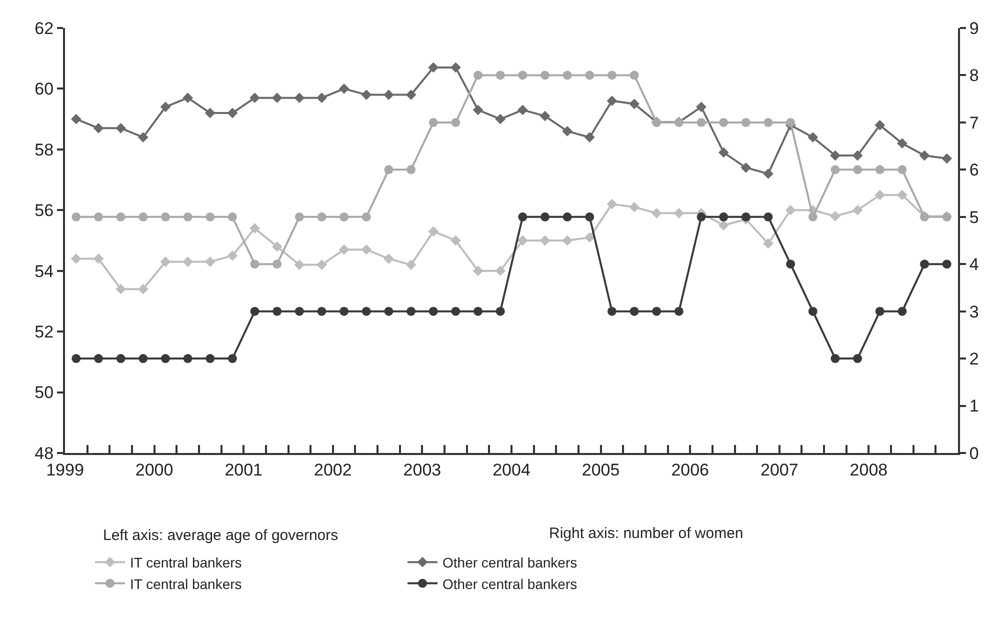 This screenshot has height=622, width=1000. What do you see at coordinates (44, 89) in the screenshot?
I see `y-tick-label: 60` at bounding box center [44, 89].